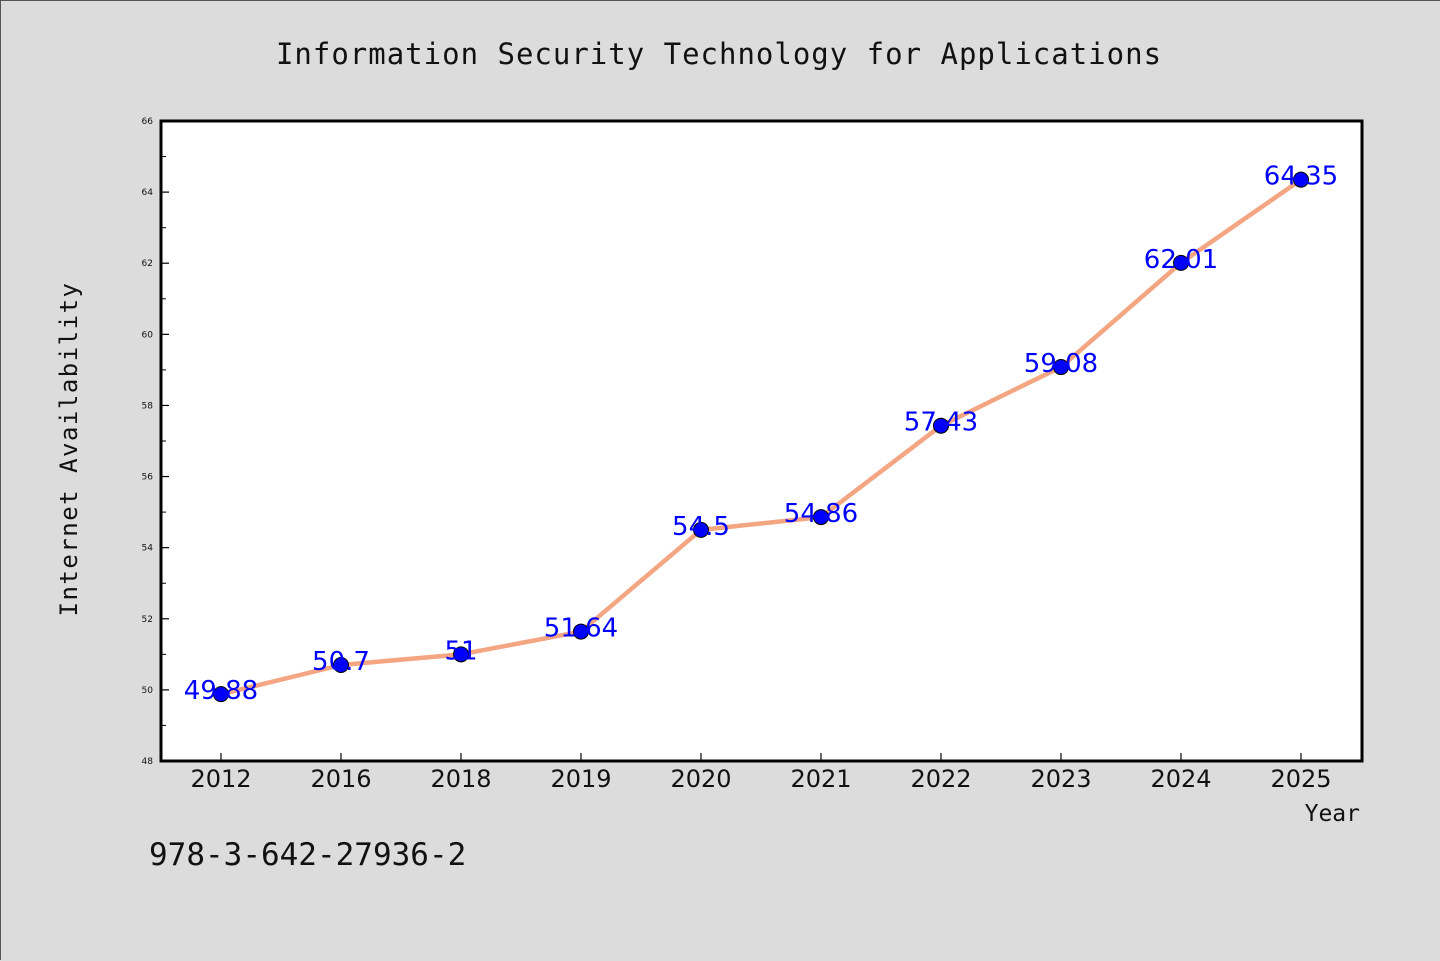 The image size is (1440, 961). I want to click on y-tick-label: 50, so click(148, 691).